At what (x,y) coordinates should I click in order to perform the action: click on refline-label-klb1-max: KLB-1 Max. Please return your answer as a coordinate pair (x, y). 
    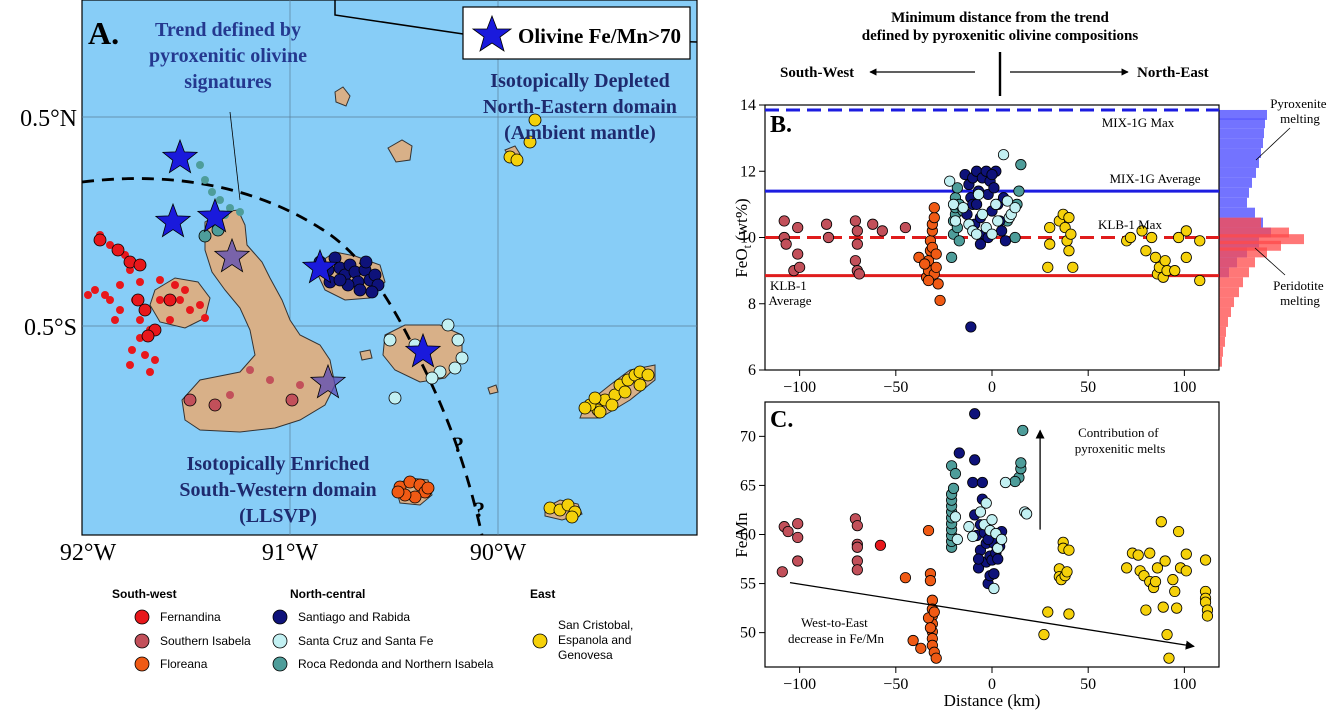
    Looking at the image, I should click on (1130, 224).